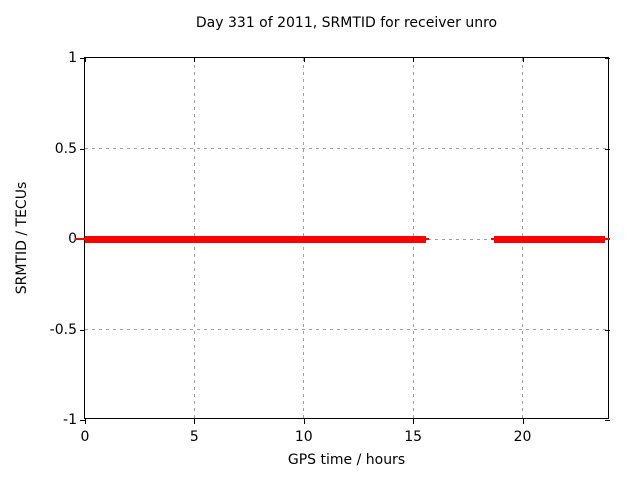  What do you see at coordinates (522, 437) in the screenshot?
I see `x-tick-label: 20` at bounding box center [522, 437].